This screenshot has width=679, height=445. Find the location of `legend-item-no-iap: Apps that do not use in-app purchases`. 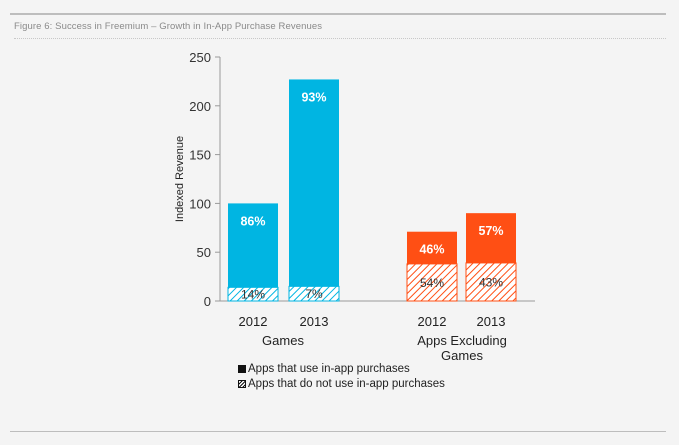

legend-item-no-iap: Apps that do not use in-app purchases is located at coordinates (341, 383).